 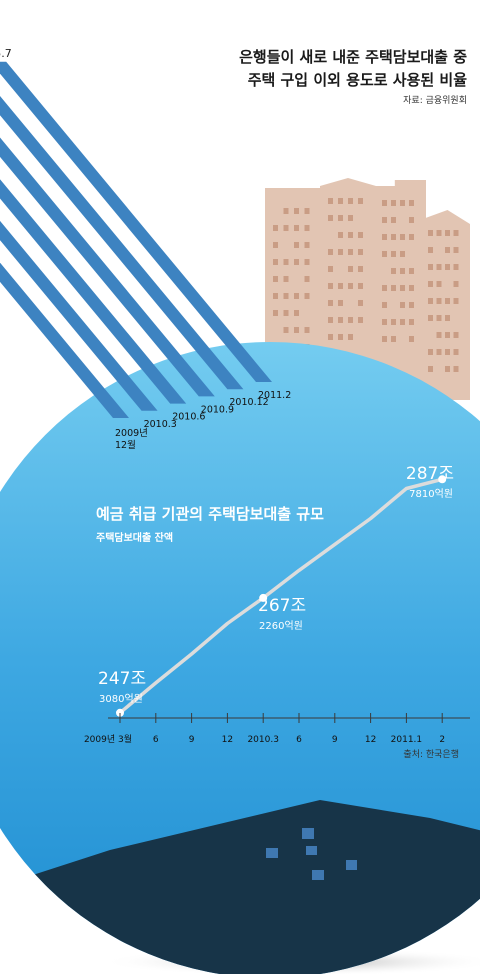 What do you see at coordinates (108, 739) in the screenshot?
I see `x-tick-label: 2009년 3월` at bounding box center [108, 739].